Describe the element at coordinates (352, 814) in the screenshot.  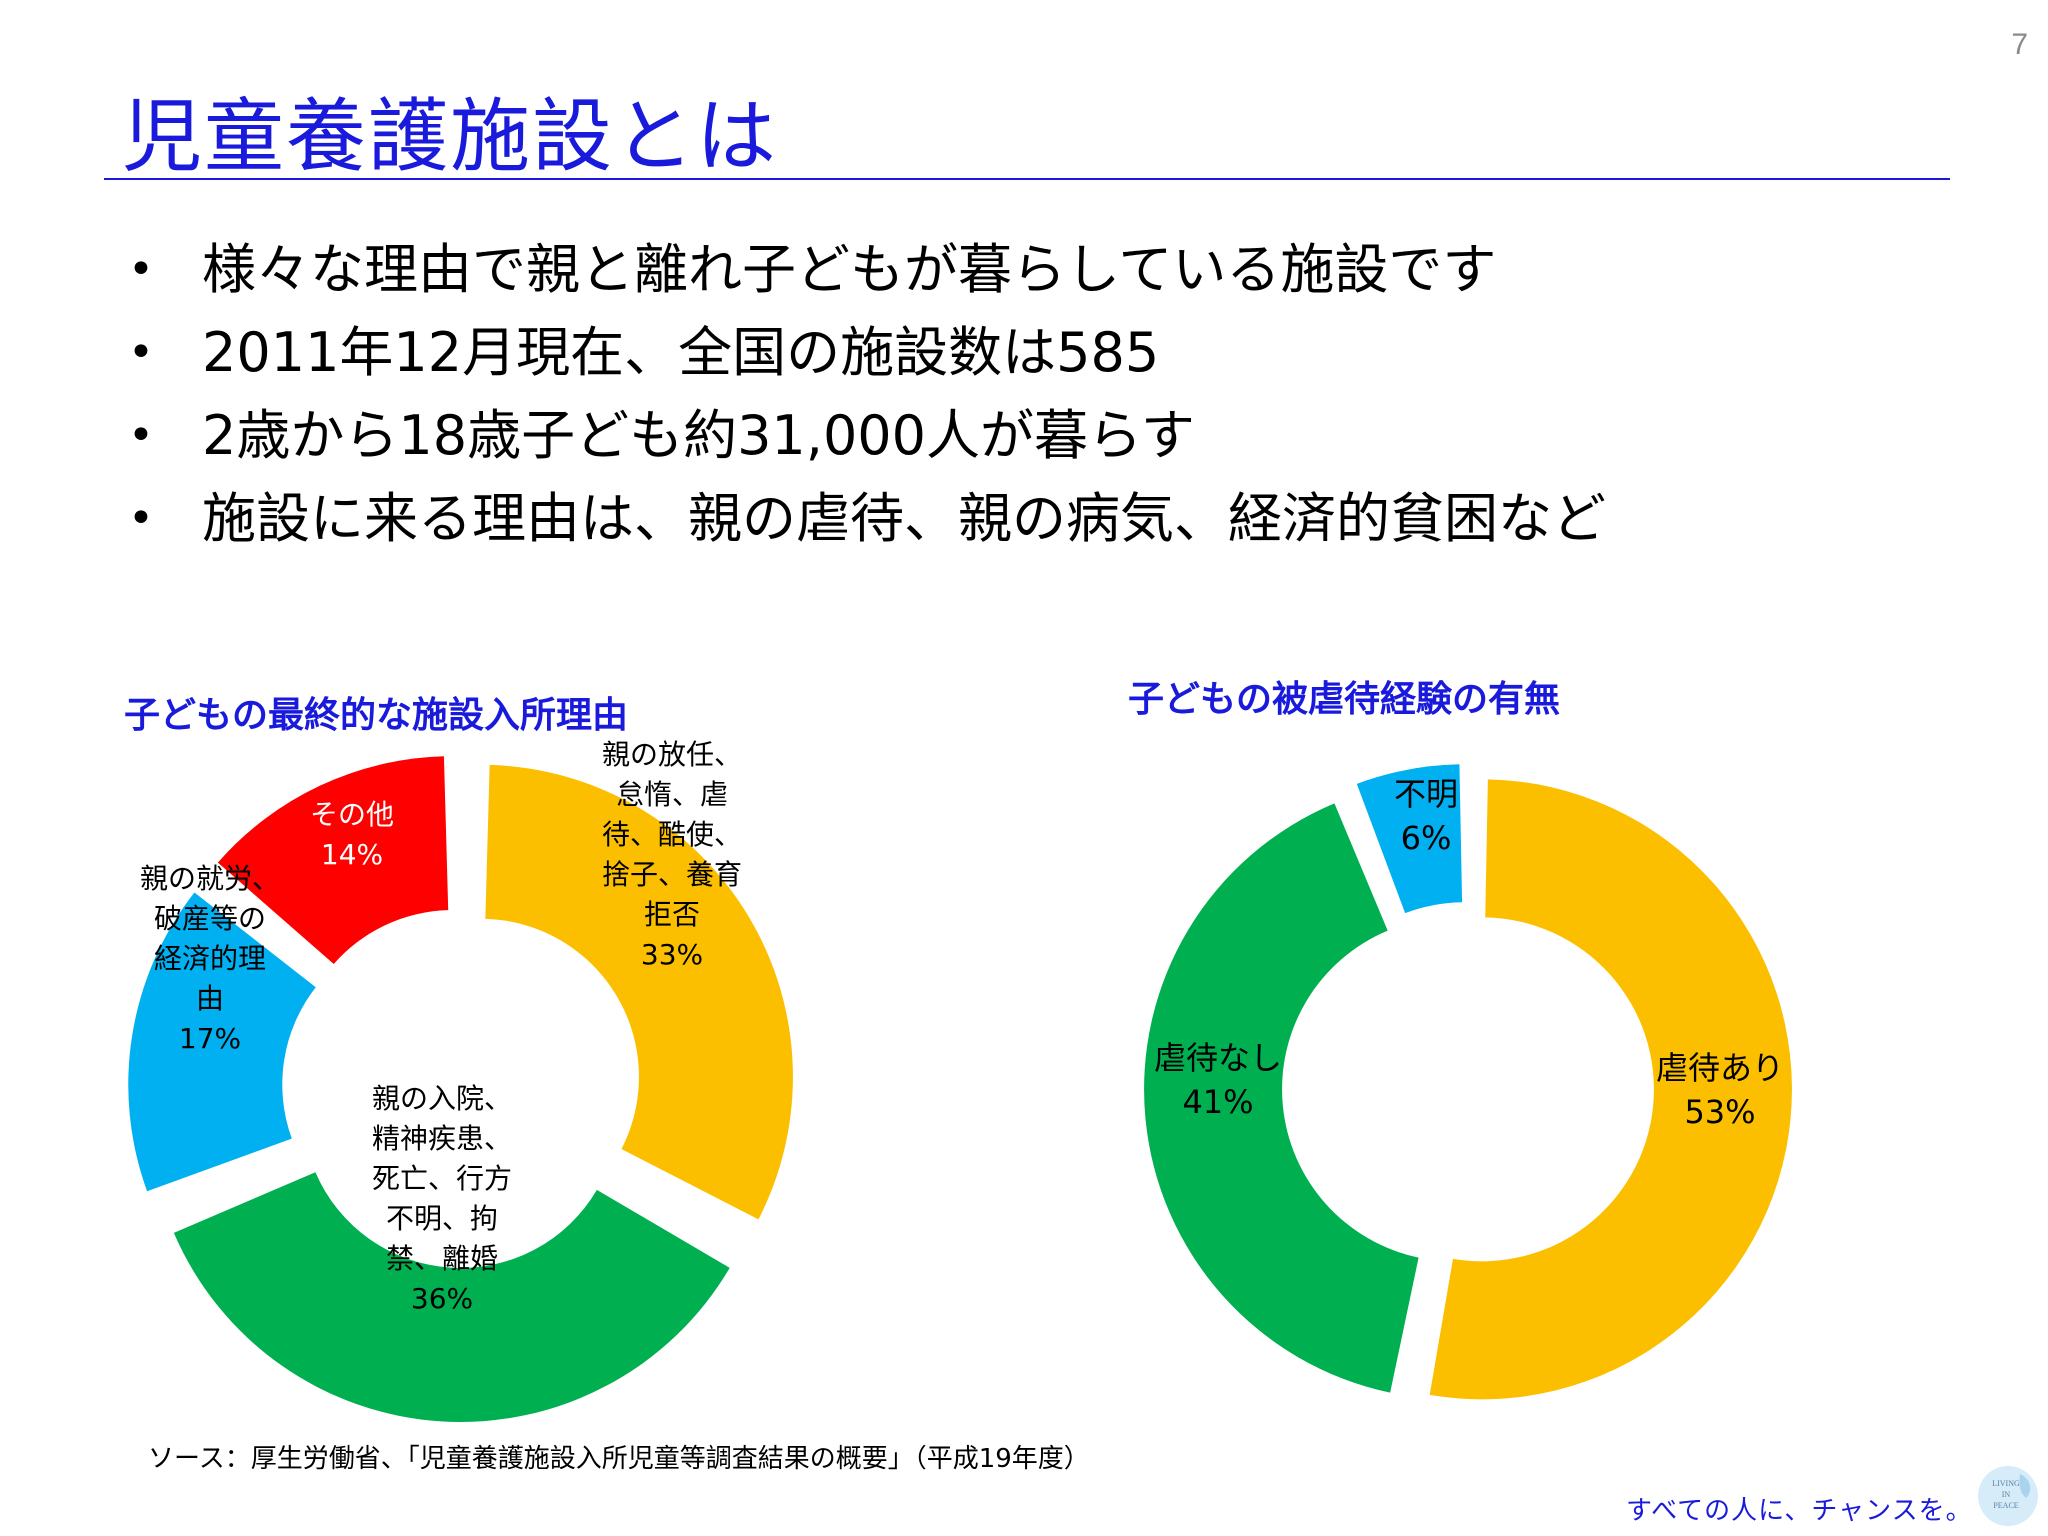
I see `segment-category-label: その他` at that location.